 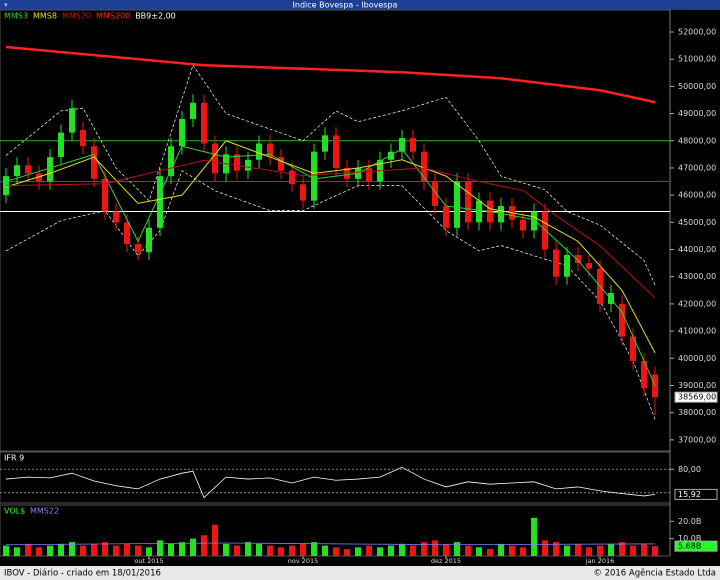 I want to click on legend-entry: MMS22, so click(x=44, y=511).